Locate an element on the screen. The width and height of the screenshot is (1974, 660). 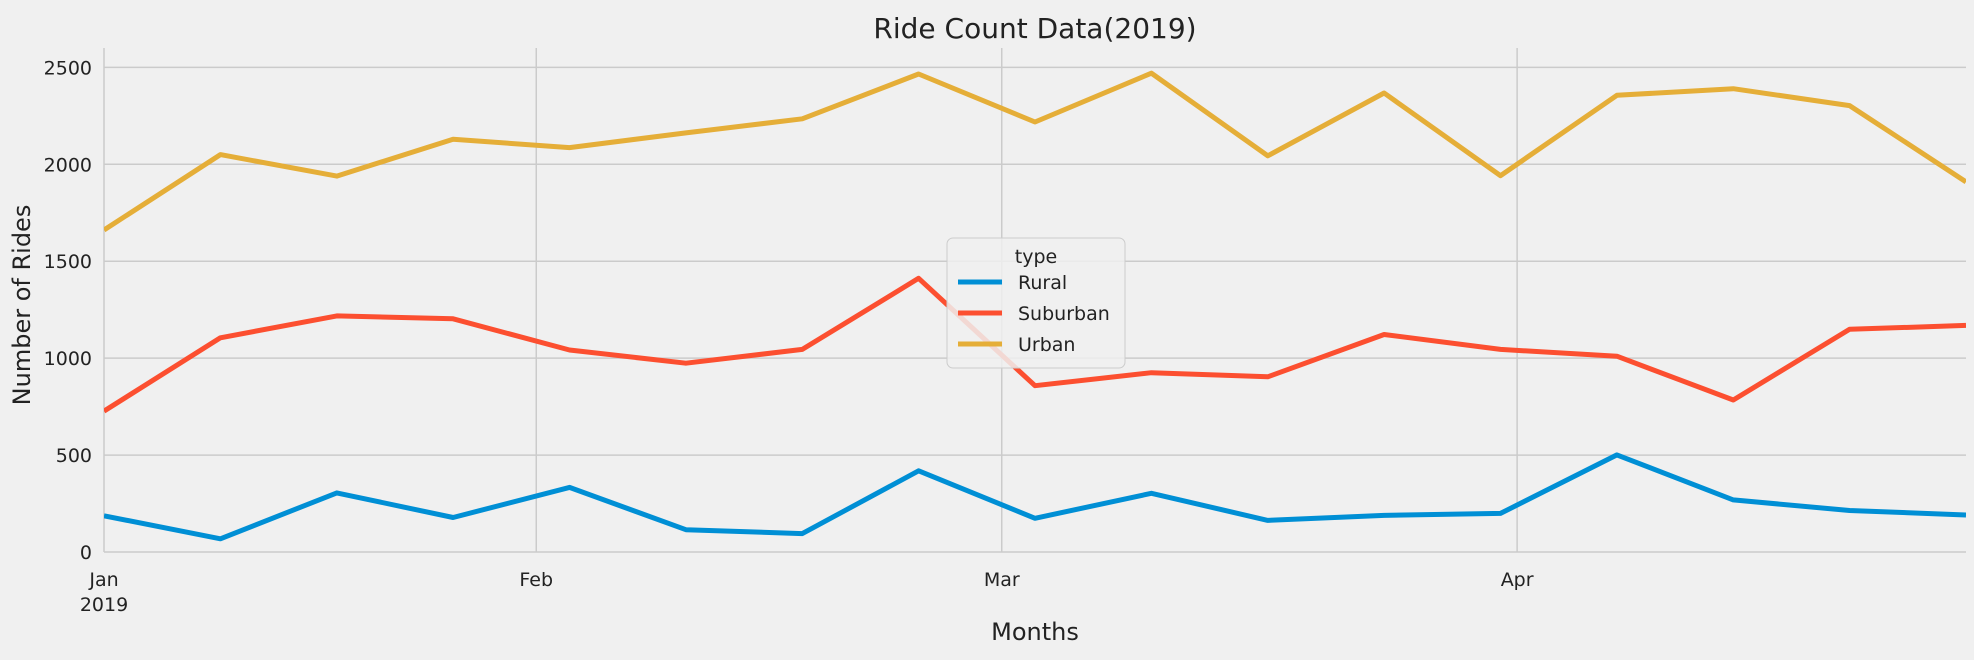
legend-entries: Rural Suburban Urban is located at coordinates (1034, 314).